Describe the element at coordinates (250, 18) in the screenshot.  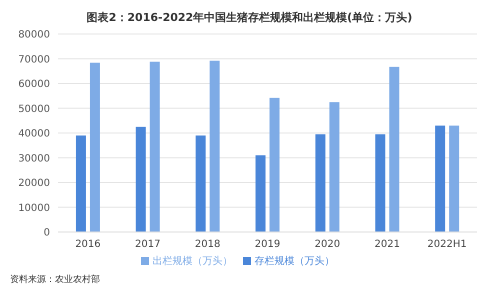
I see `chart-title: 图表2：2016-2022年中国生猪存栏规模和出栏规模(单位：万头)` at that location.